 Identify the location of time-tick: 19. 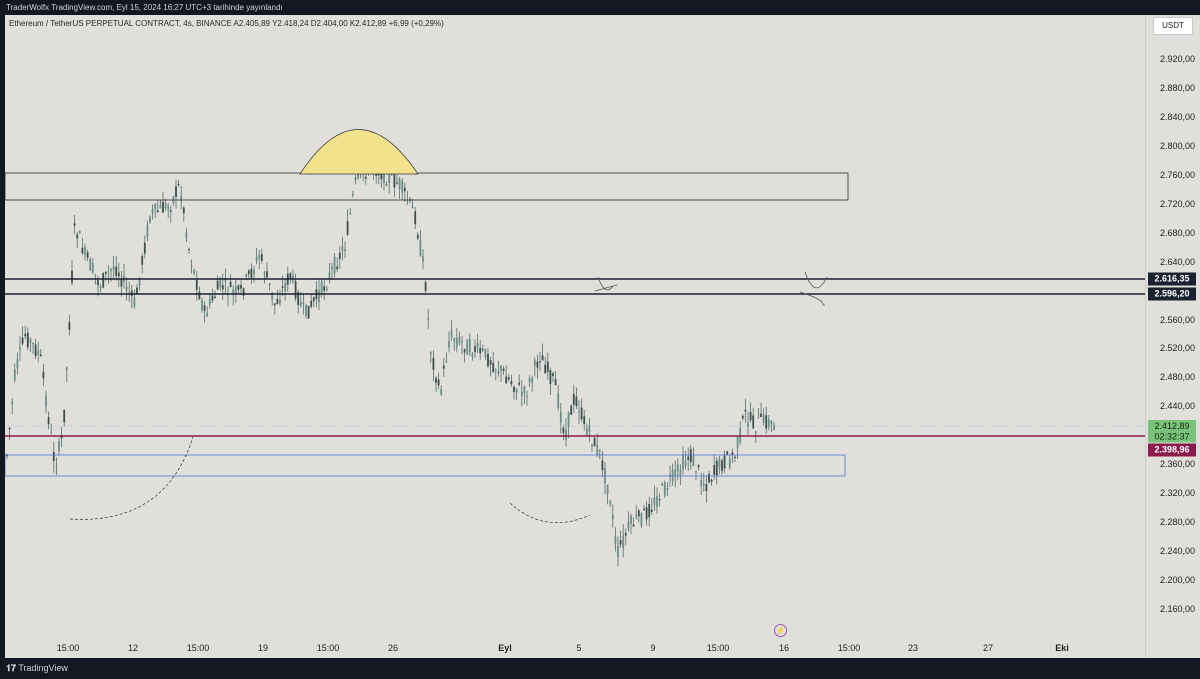
(263, 648).